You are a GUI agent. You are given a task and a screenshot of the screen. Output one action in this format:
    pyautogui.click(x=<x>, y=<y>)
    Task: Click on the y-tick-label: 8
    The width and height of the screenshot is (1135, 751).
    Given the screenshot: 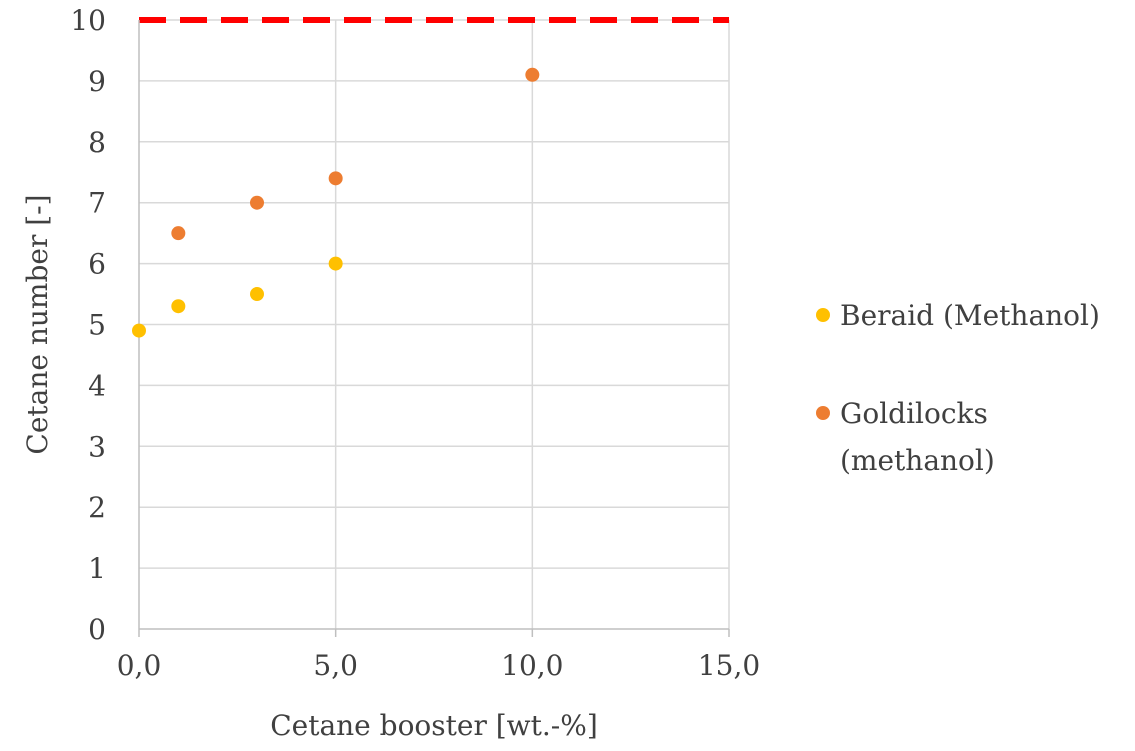 What is the action you would take?
    pyautogui.click(x=97, y=142)
    